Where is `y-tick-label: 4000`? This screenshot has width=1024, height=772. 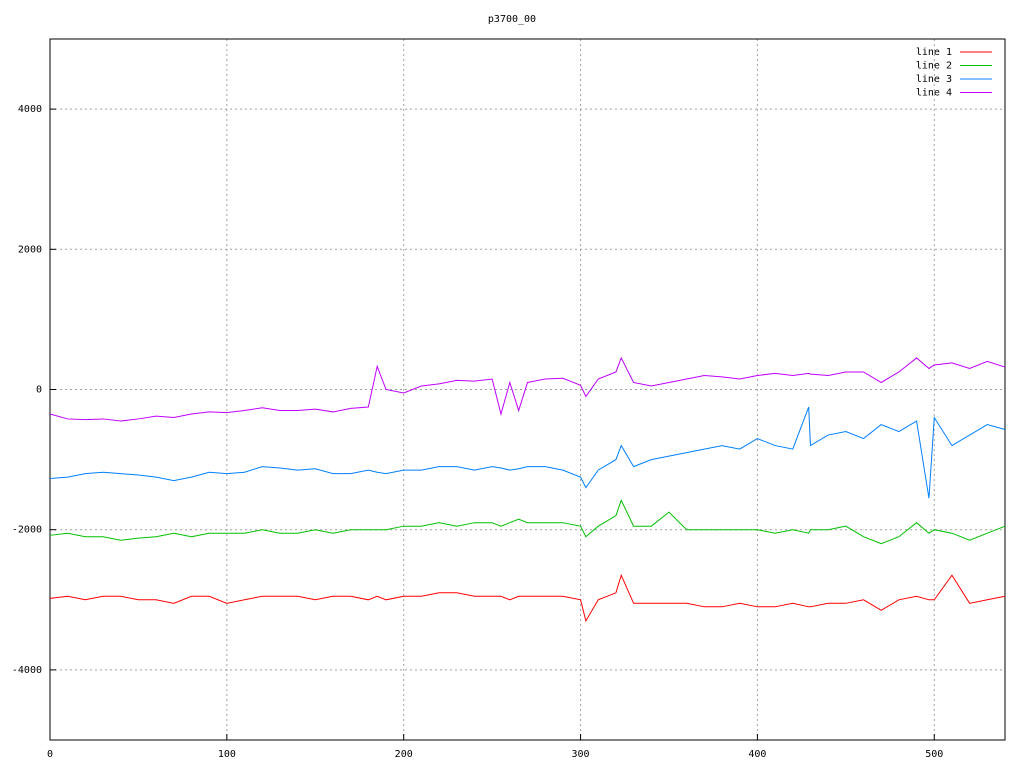 y-tick-label: 4000 is located at coordinates (30, 109).